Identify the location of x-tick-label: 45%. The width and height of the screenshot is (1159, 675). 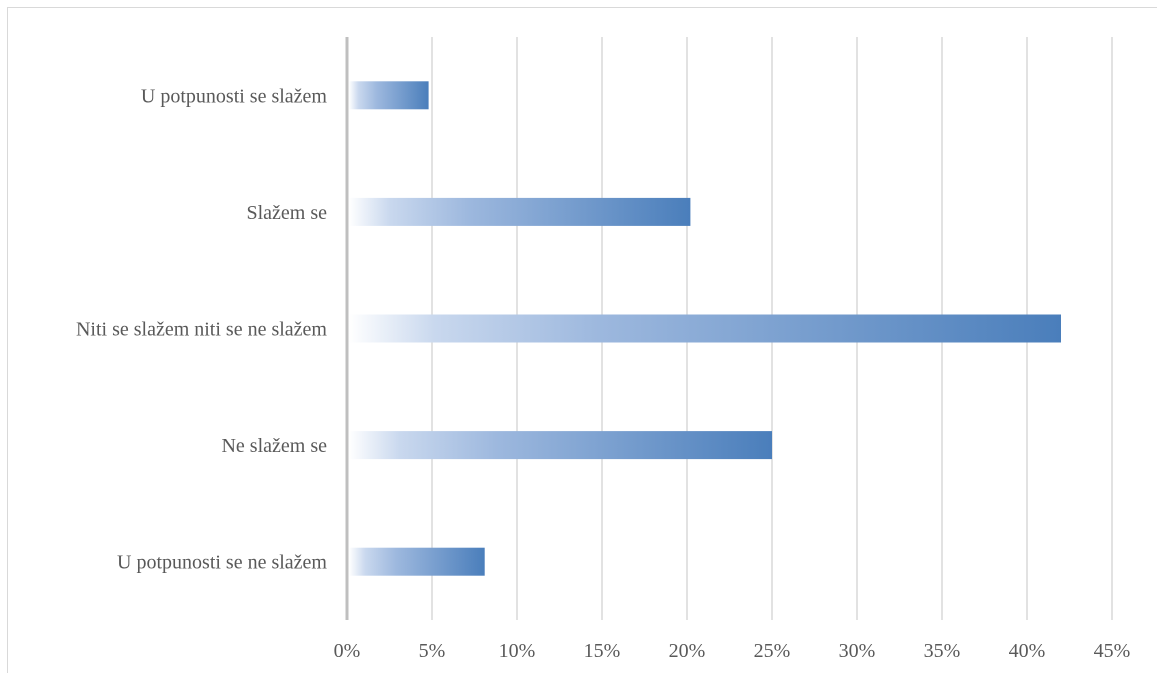
(1112, 651).